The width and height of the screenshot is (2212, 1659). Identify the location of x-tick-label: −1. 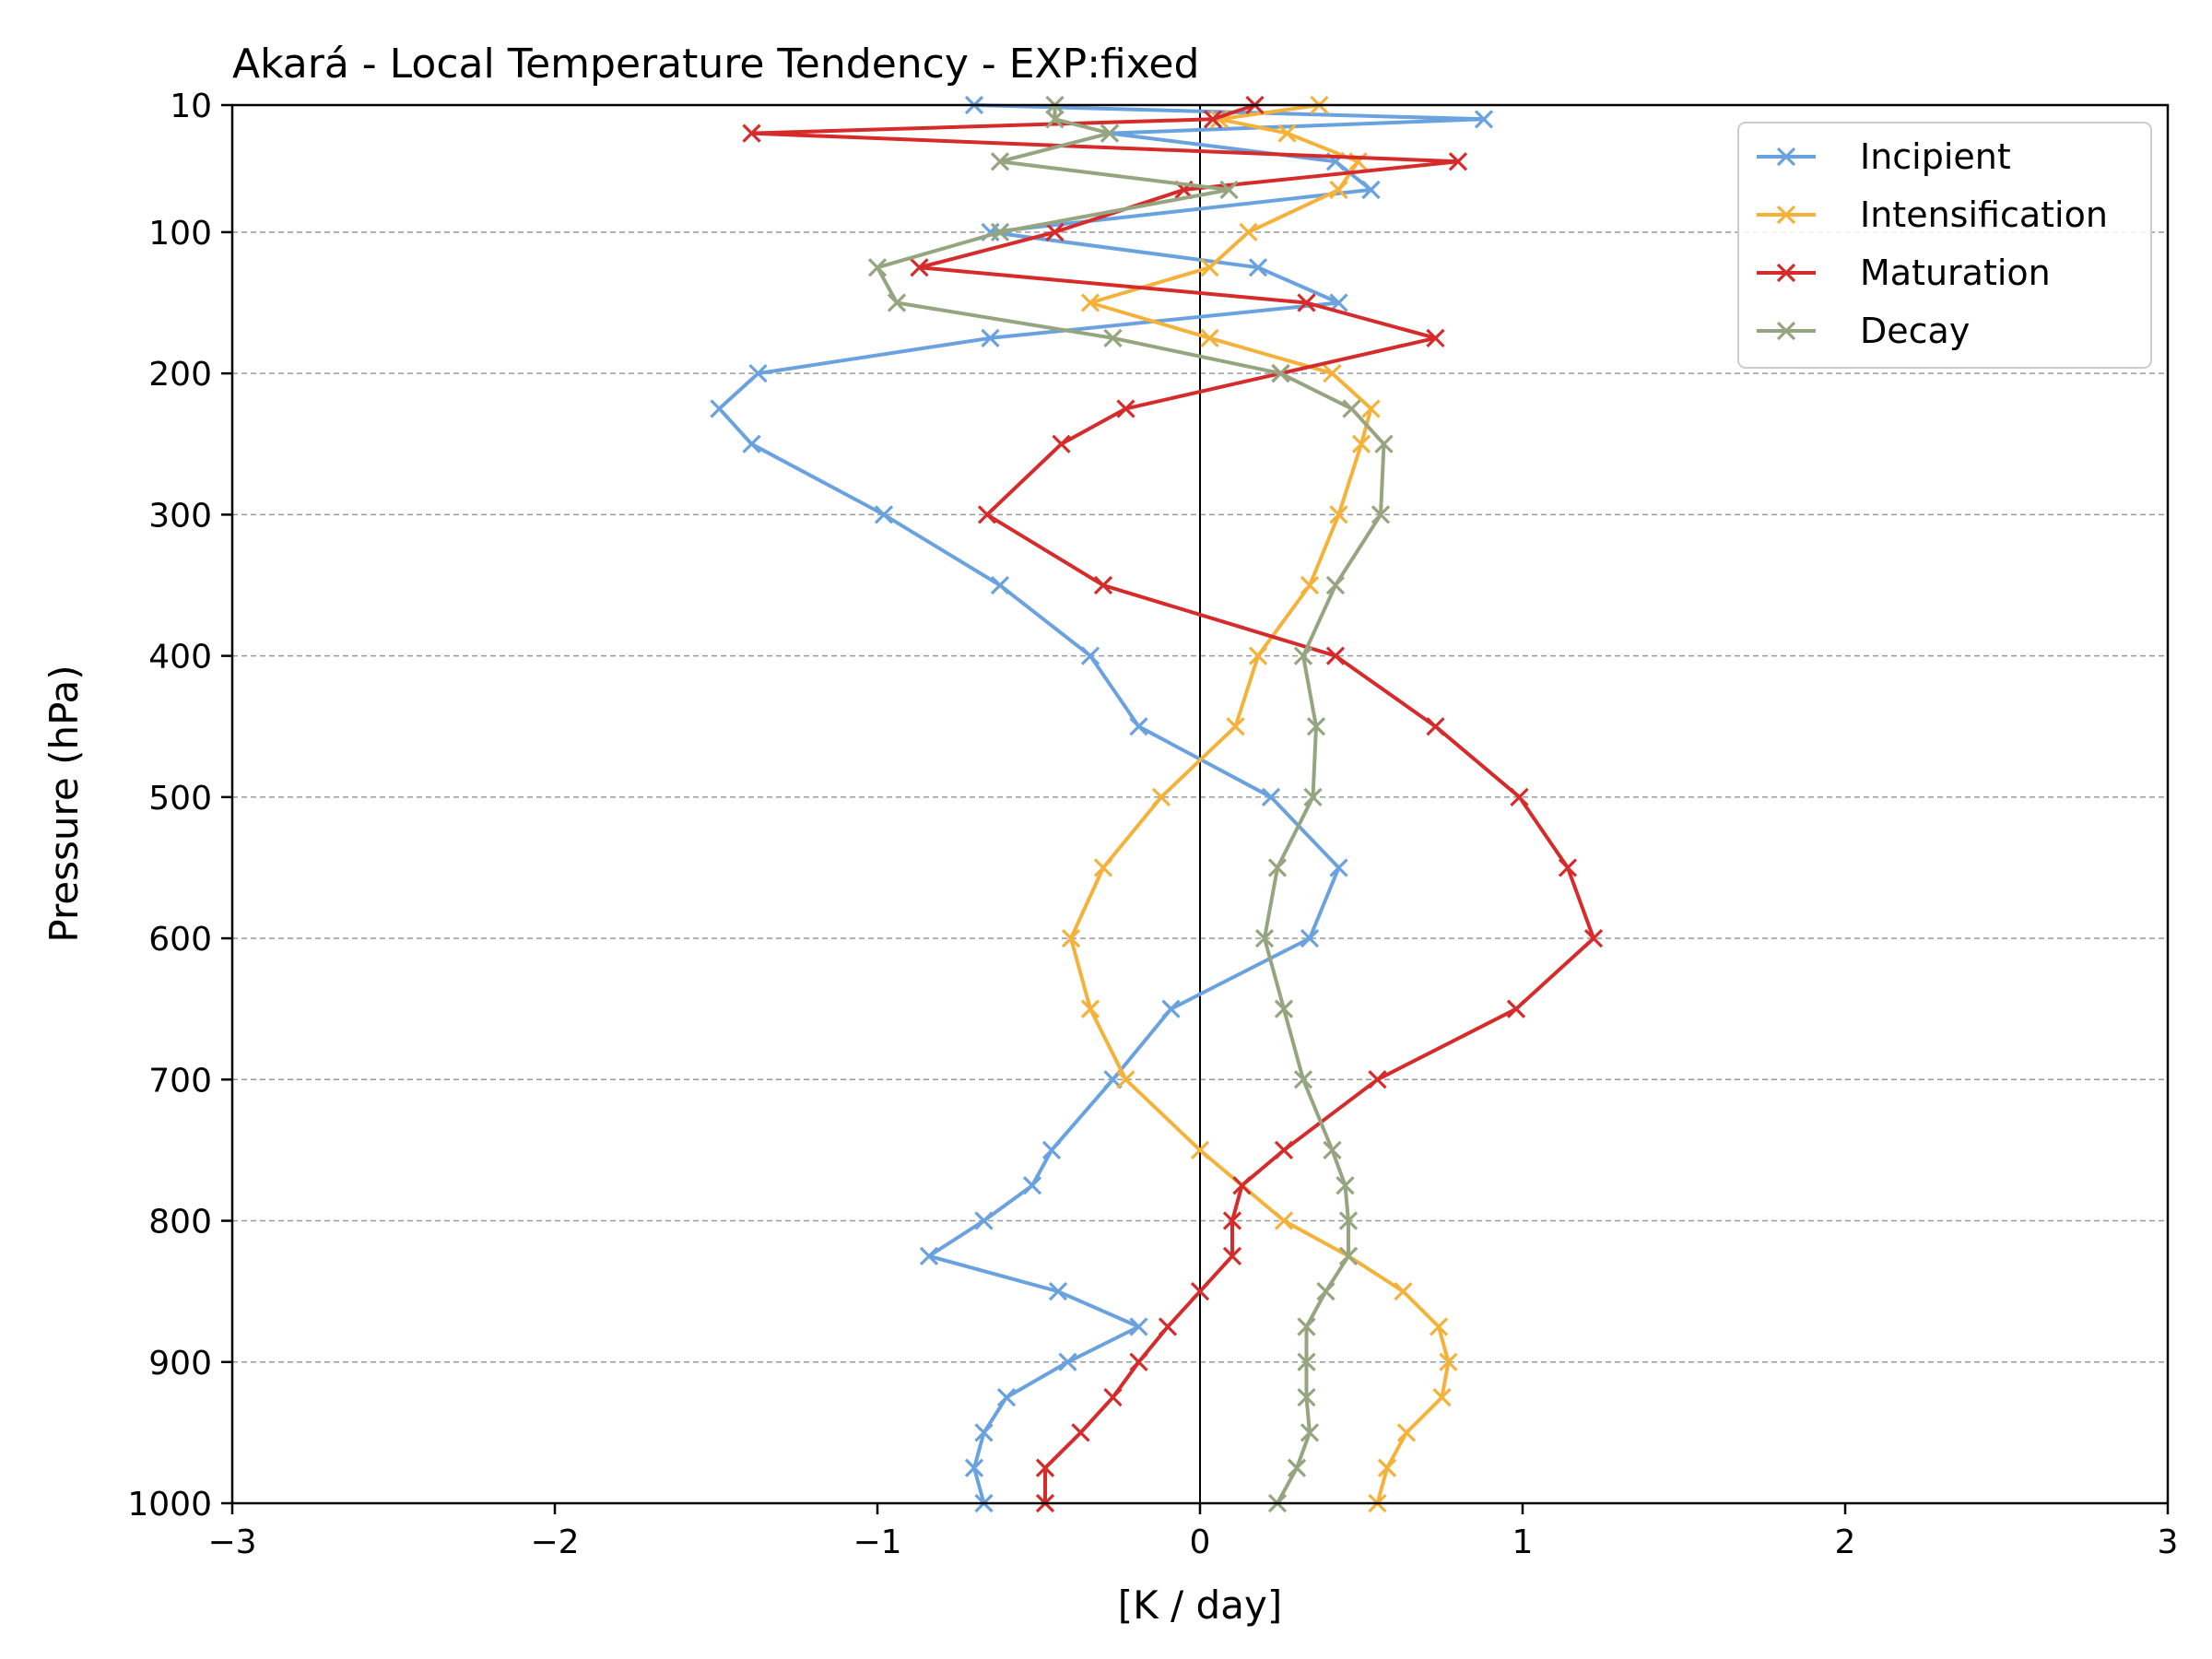
(877, 1542).